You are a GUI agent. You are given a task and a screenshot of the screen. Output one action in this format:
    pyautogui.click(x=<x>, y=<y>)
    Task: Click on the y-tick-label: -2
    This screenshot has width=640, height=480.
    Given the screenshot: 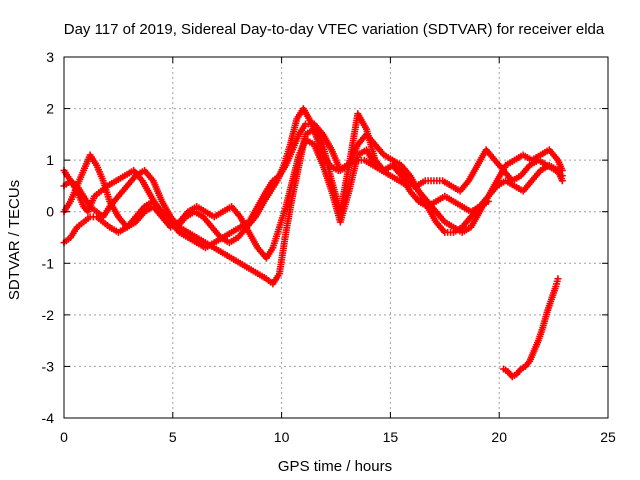 What is the action you would take?
    pyautogui.click(x=48, y=315)
    